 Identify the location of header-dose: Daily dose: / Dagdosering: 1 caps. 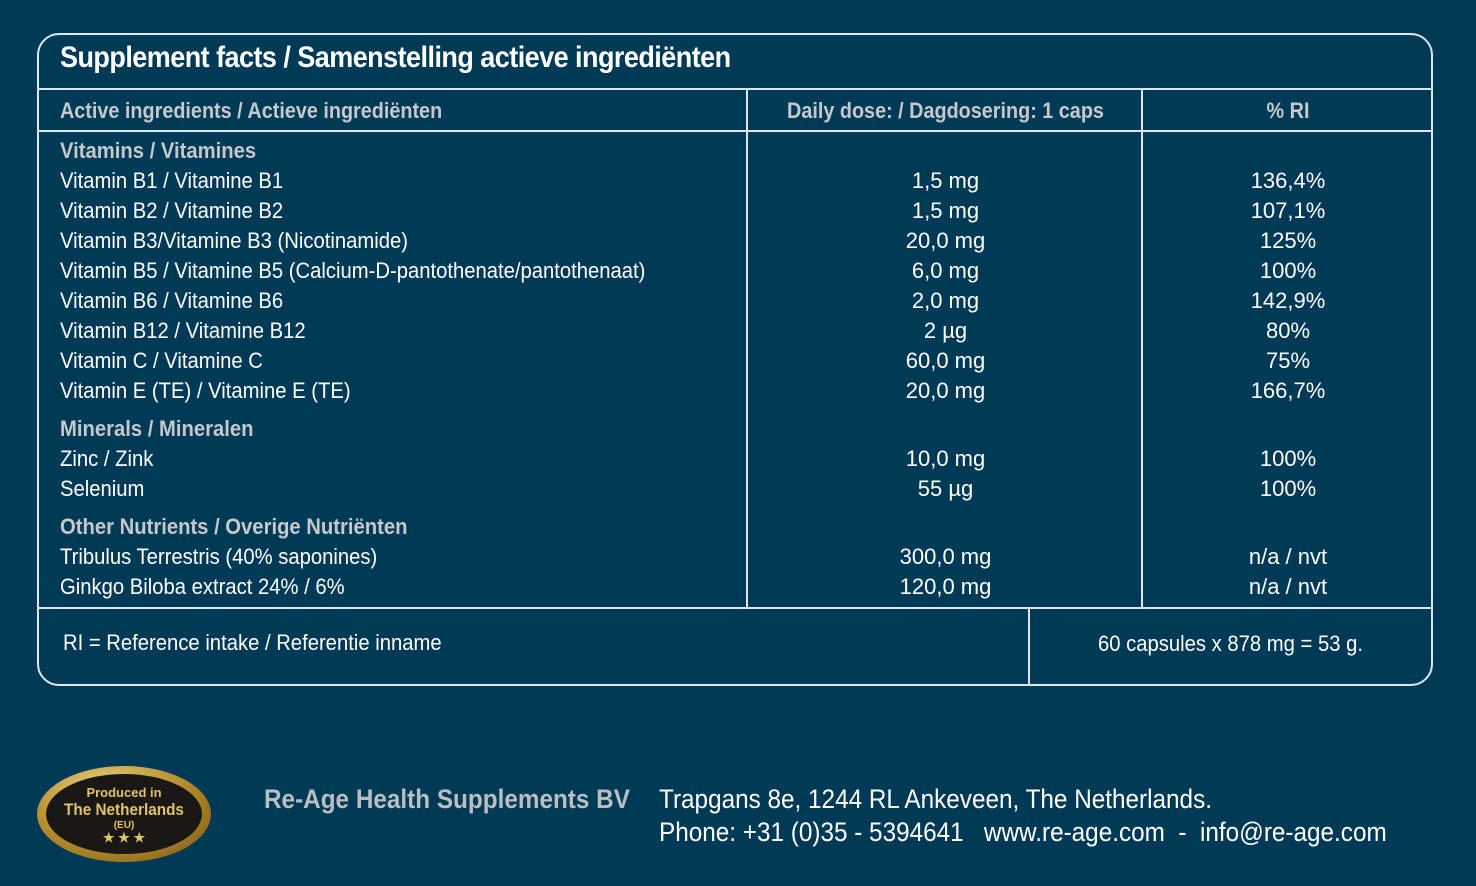
(945, 110).